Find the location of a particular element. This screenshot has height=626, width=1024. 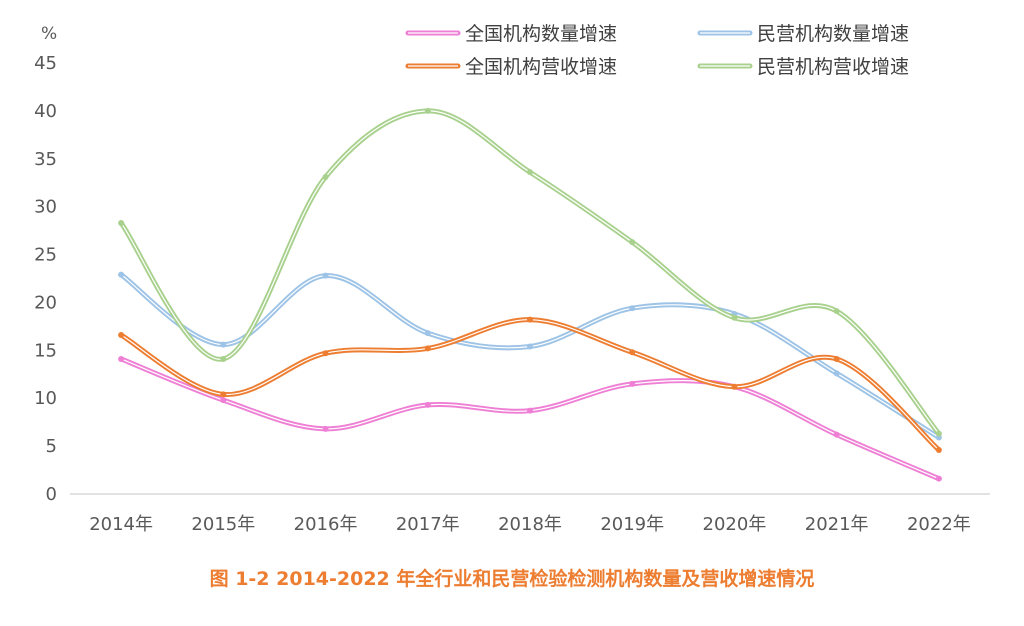

y-tick-label: 10 is located at coordinates (45, 398).